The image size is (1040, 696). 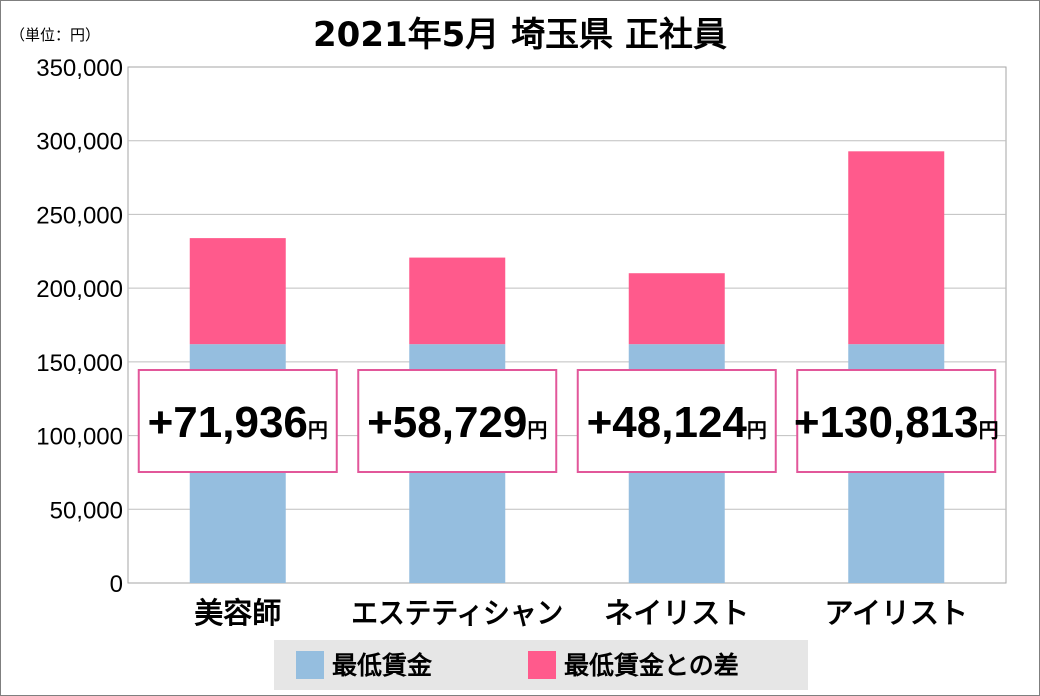 What do you see at coordinates (886, 422) in the screenshot?
I see `difference-value: +130,813` at bounding box center [886, 422].